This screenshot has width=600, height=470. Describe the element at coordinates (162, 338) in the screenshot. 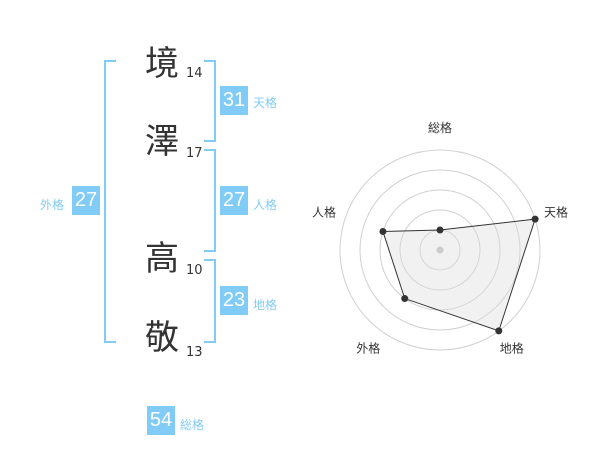

I see `kanji-4: 敬` at that location.